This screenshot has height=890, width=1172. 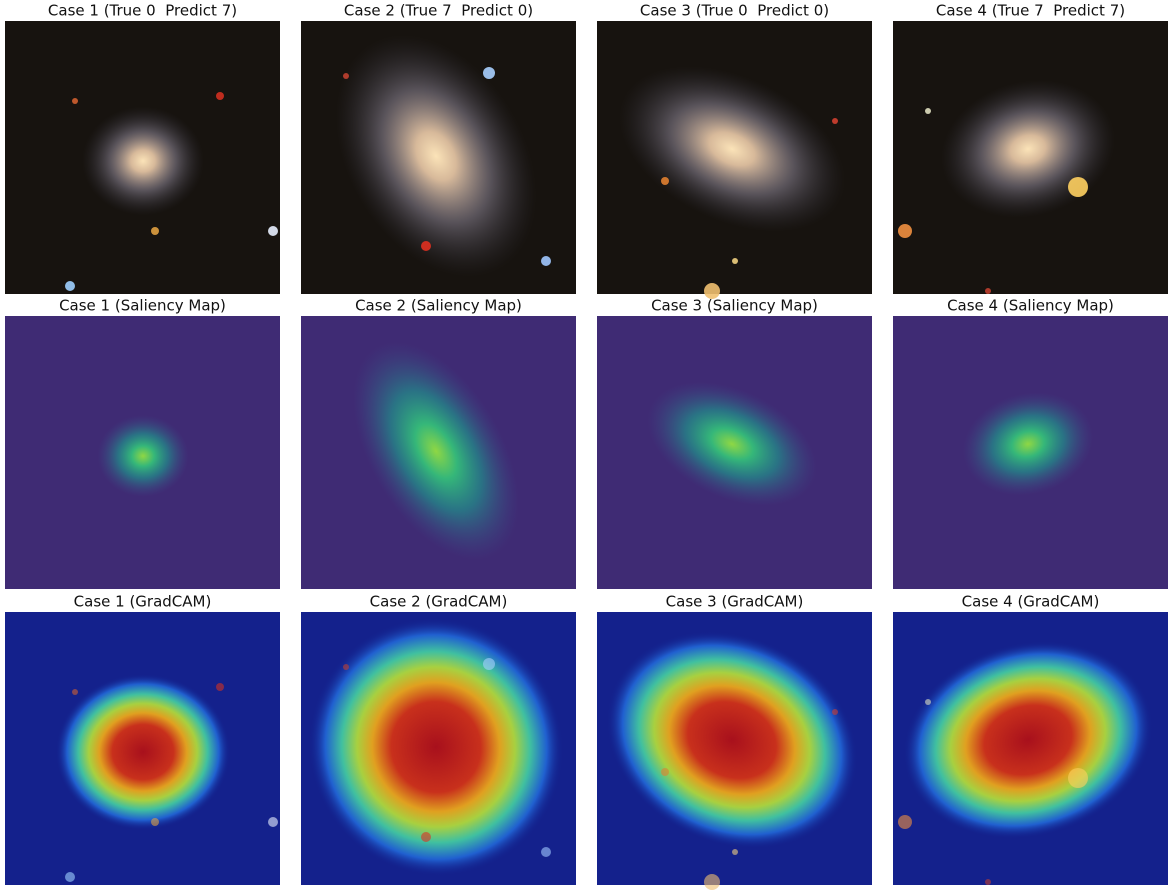 What do you see at coordinates (1030, 11) in the screenshot?
I see `panel-title: Case 4 (True 7 Predict 7)` at bounding box center [1030, 11].